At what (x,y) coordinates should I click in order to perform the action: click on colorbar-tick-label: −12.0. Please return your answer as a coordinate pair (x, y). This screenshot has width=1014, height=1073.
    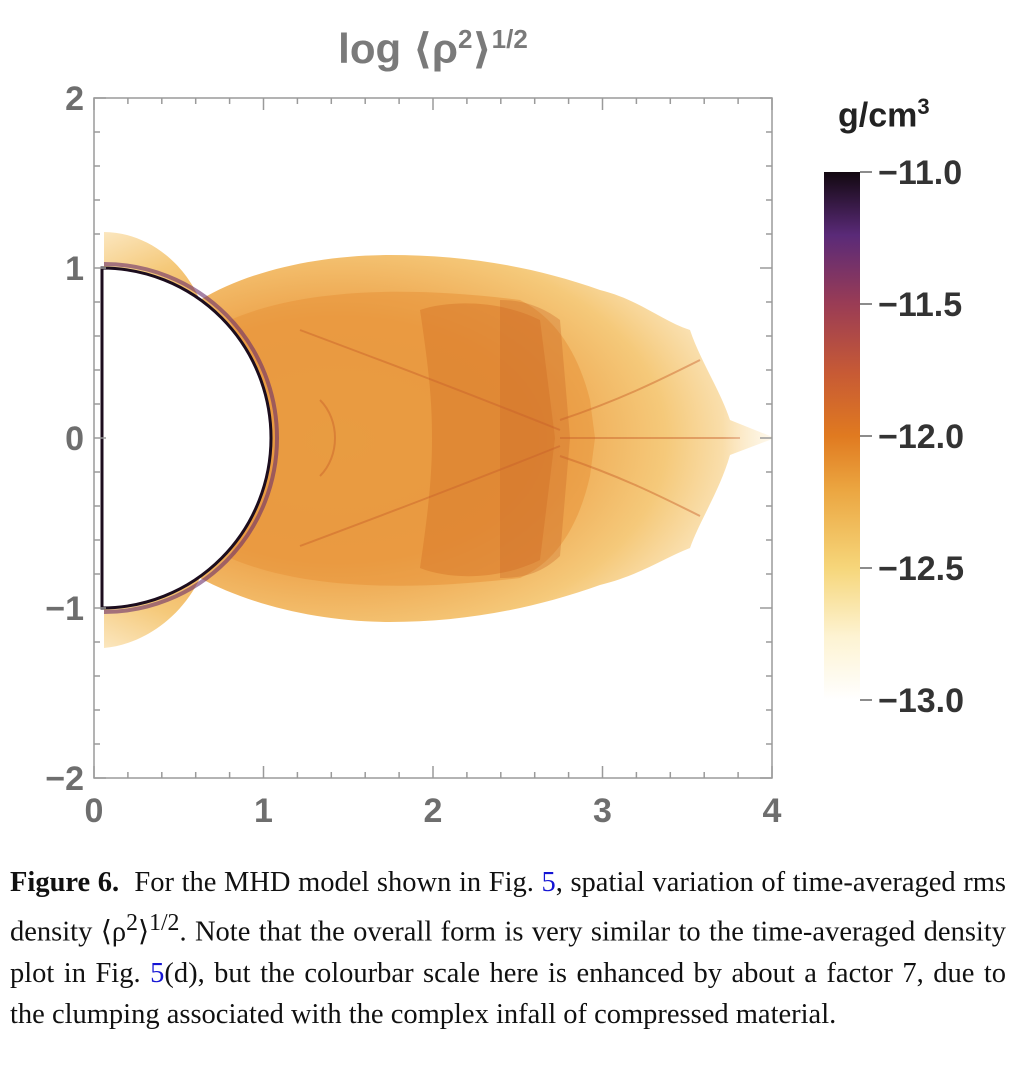
    Looking at the image, I should click on (921, 437).